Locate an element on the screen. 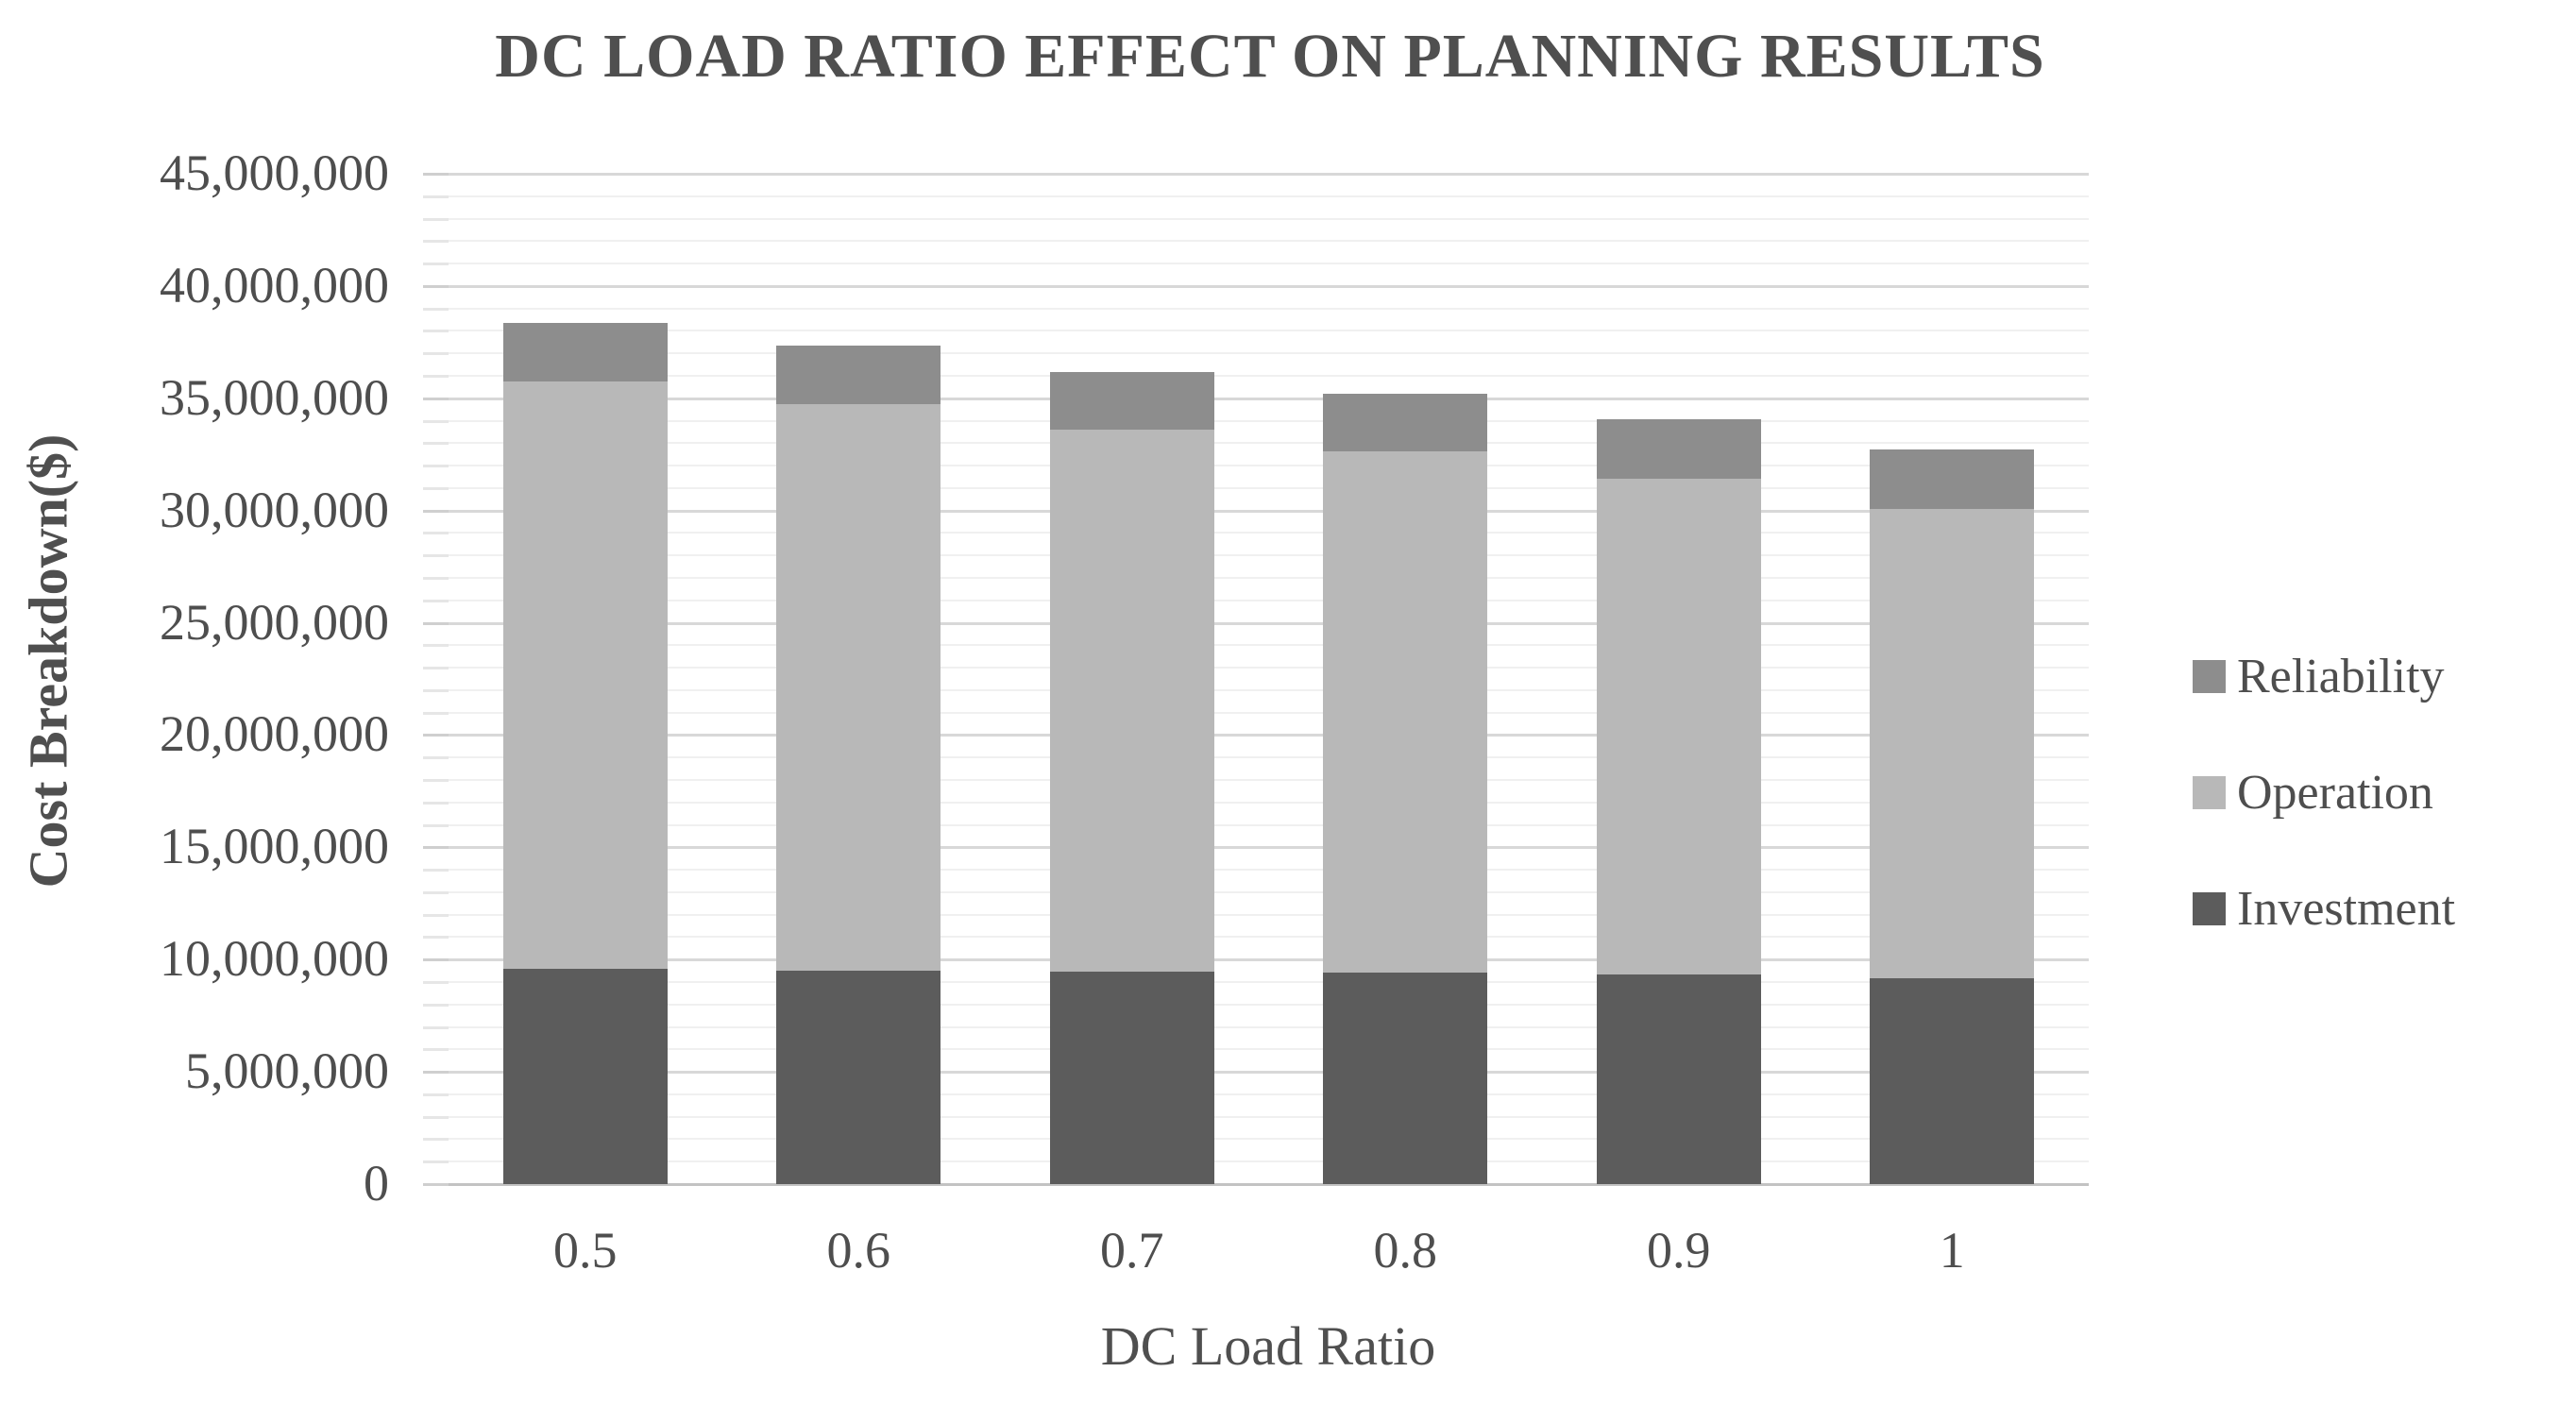  legend-item-operation: Operation is located at coordinates (2313, 792).